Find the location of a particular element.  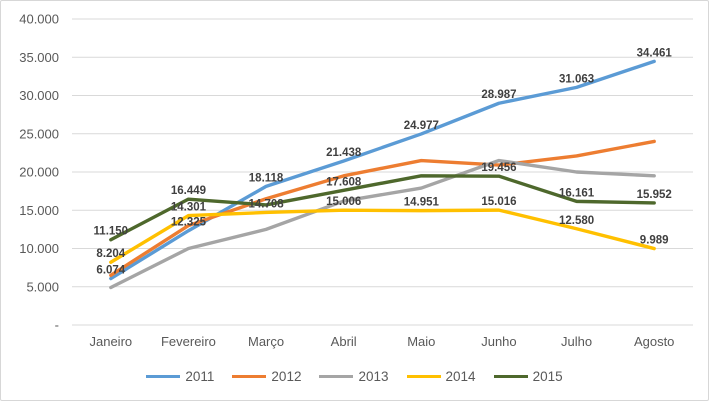

x-tick-label: Abril is located at coordinates (344, 341).